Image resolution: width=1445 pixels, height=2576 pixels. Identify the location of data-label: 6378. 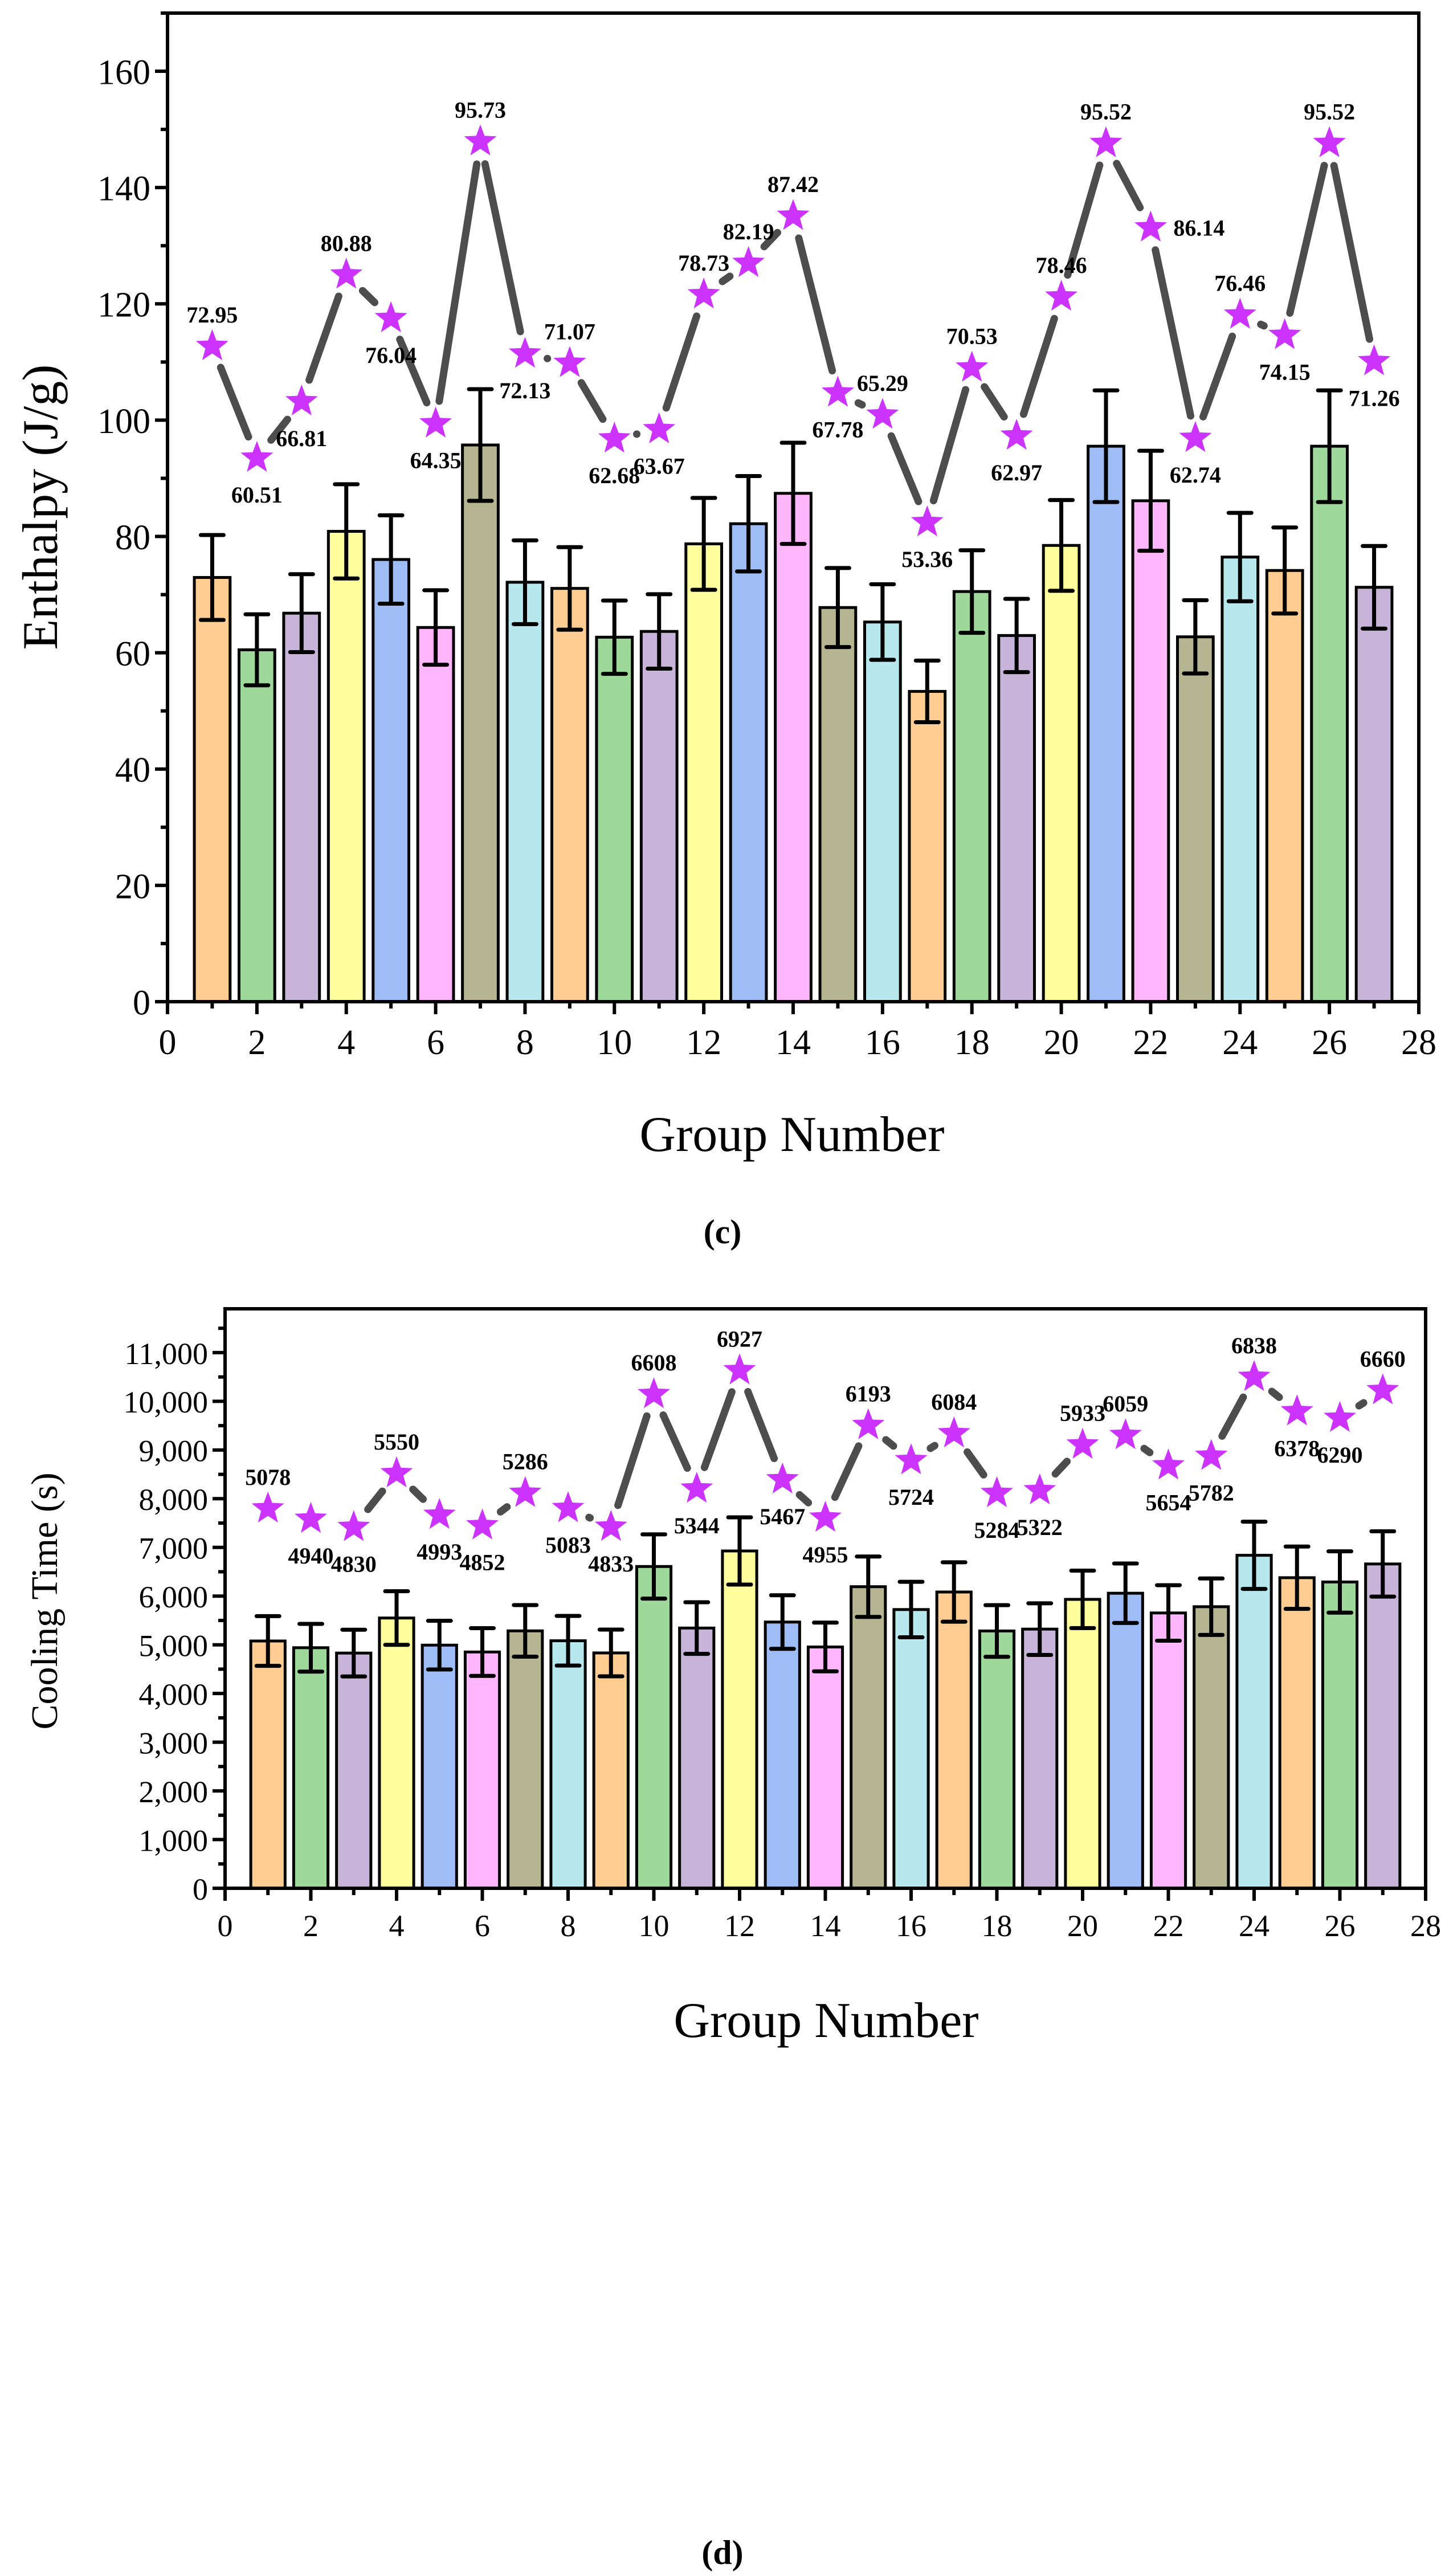
(1297, 1448).